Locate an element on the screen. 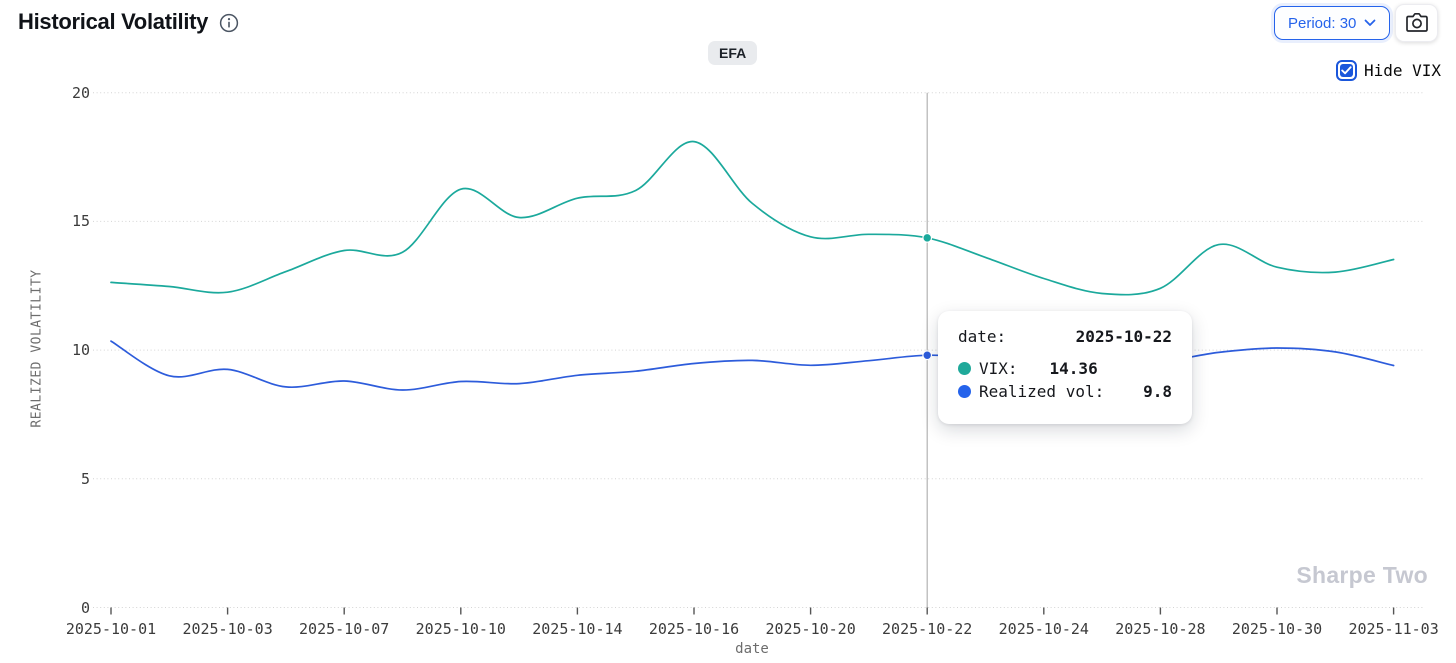 The height and width of the screenshot is (663, 1456). y-tick-label-5: 5 is located at coordinates (85, 478).